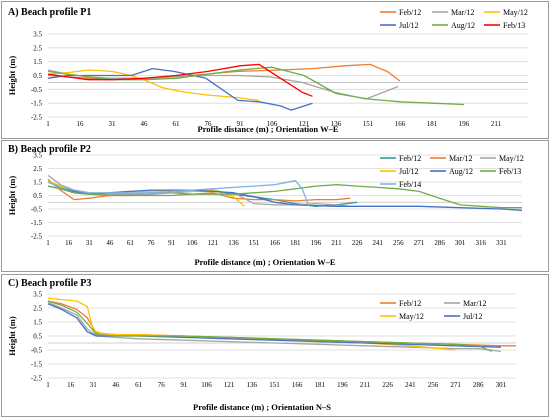 Image resolution: width=550 pixels, height=418 pixels. What do you see at coordinates (501, 385) in the screenshot?
I see `x-tick-label: 301` at bounding box center [501, 385].